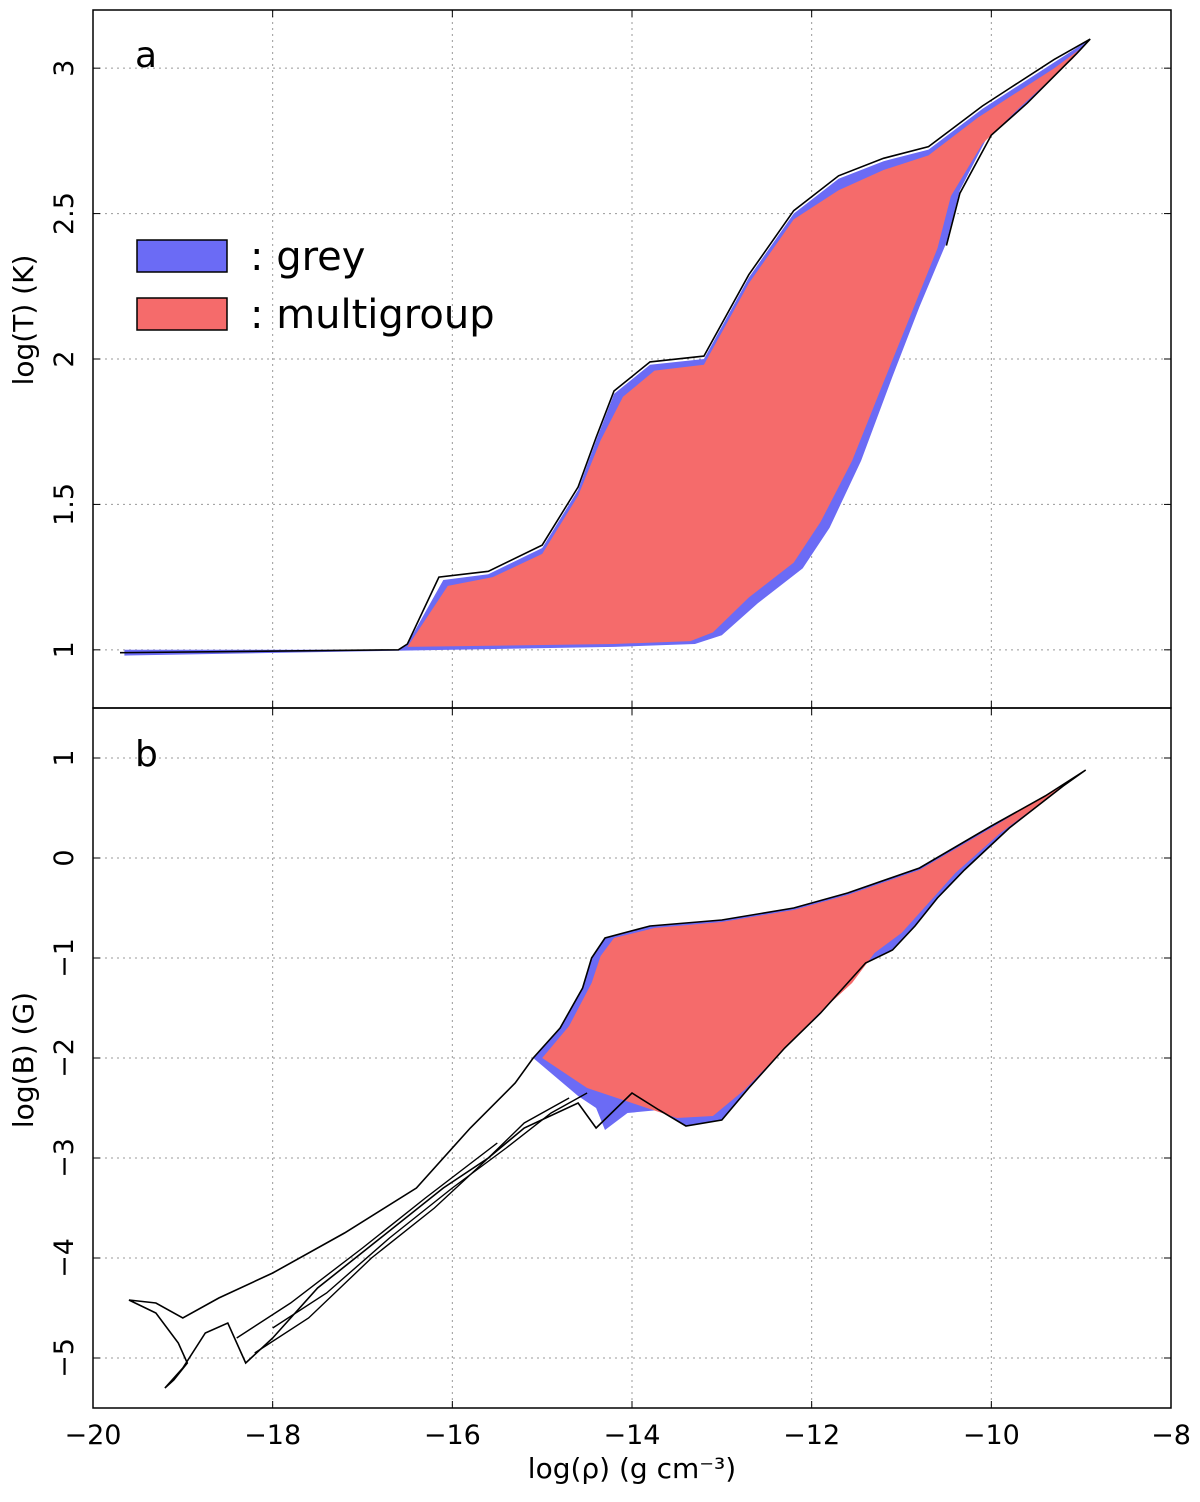 This screenshot has width=1200, height=1502. Describe the element at coordinates (64, 213) in the screenshot. I see `y-tick-label: 2.5` at that location.